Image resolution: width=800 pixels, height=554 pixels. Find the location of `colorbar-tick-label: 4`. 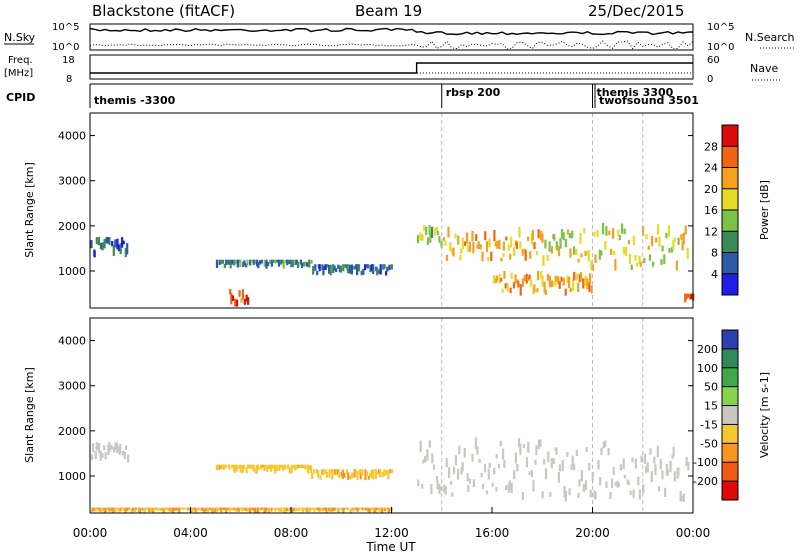

colorbar-tick-label: 4 is located at coordinates (714, 274).